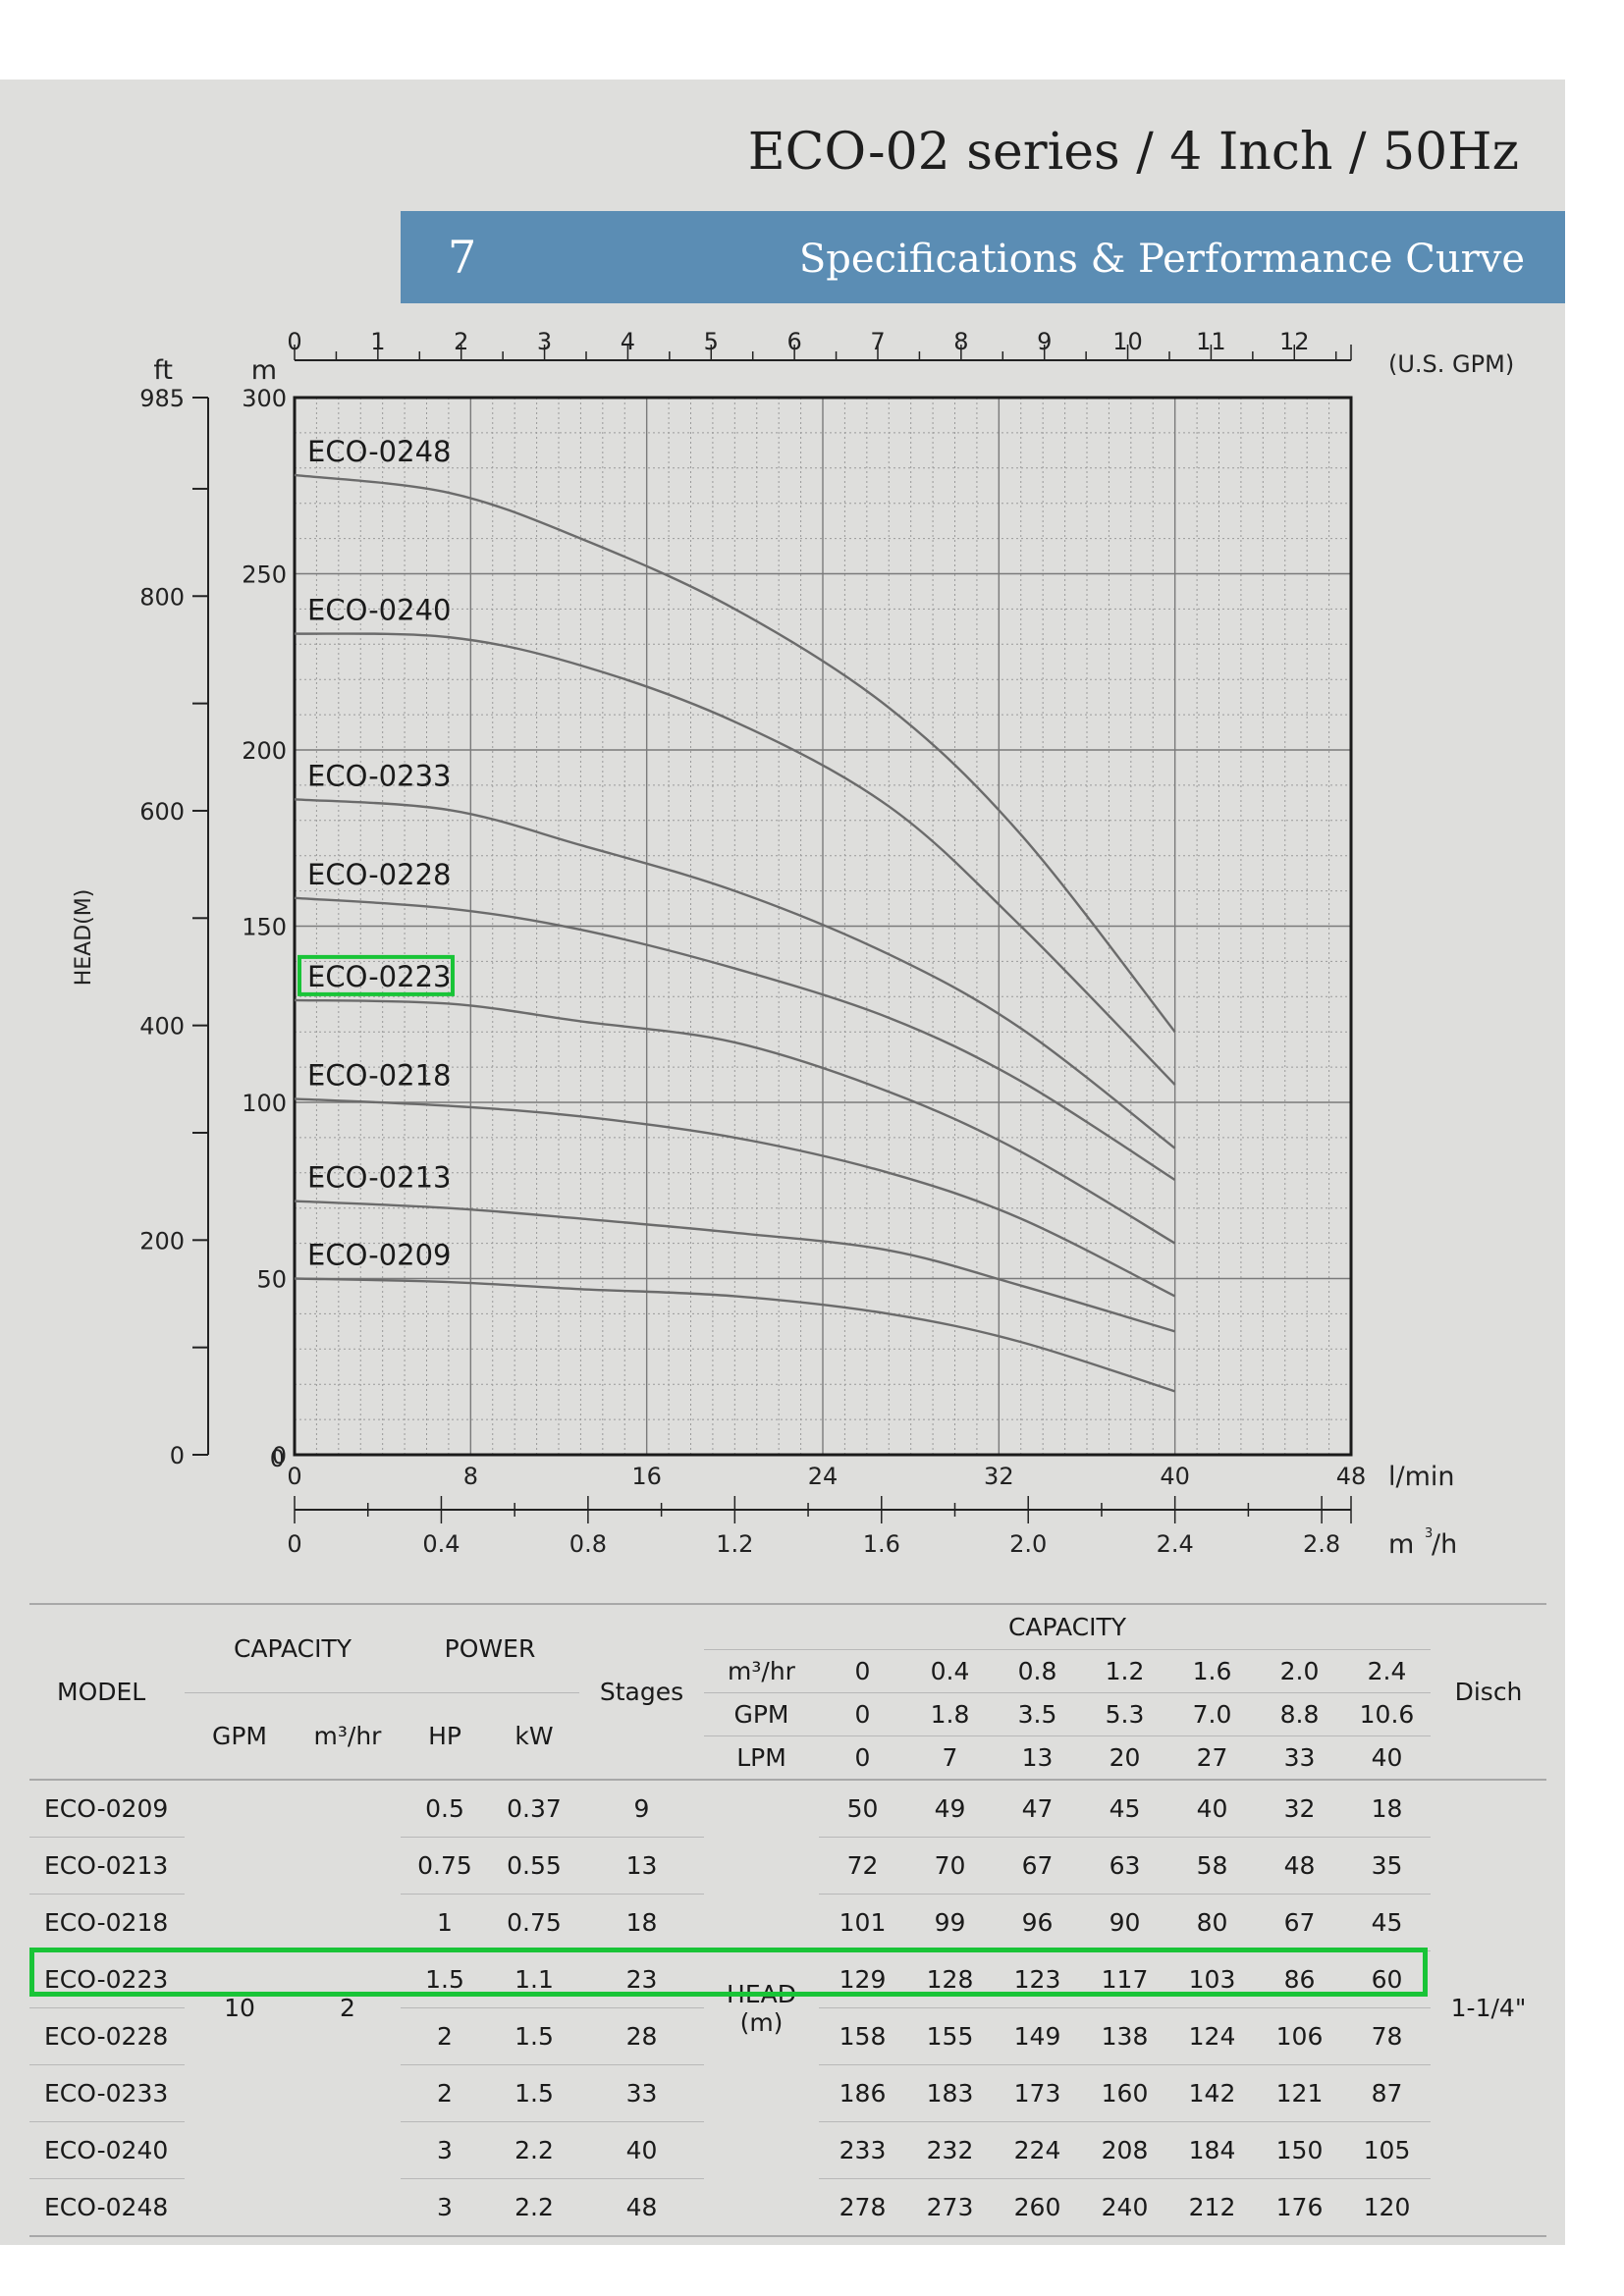  I want to click on head-value-cell: 260, so click(1037, 2207).